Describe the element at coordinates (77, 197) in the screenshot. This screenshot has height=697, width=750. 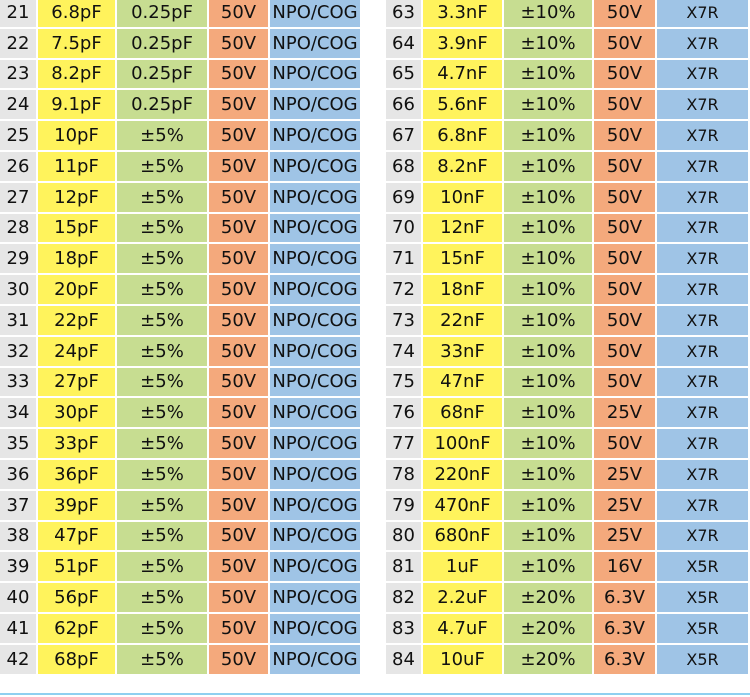
I see `capacitance-cell: 12pF` at that location.